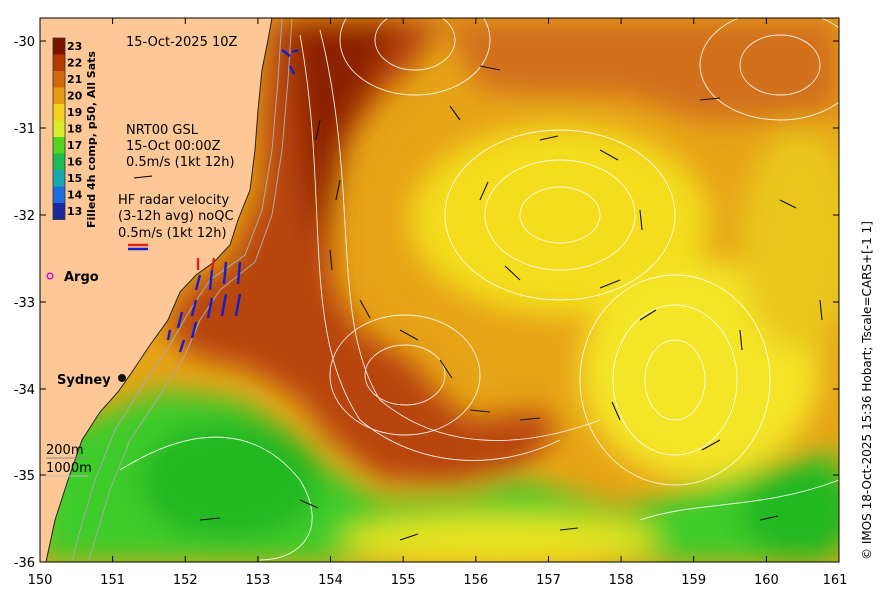 This screenshot has width=880, height=600. Describe the element at coordinates (693, 580) in the screenshot. I see `x-tick-label: 159` at that location.